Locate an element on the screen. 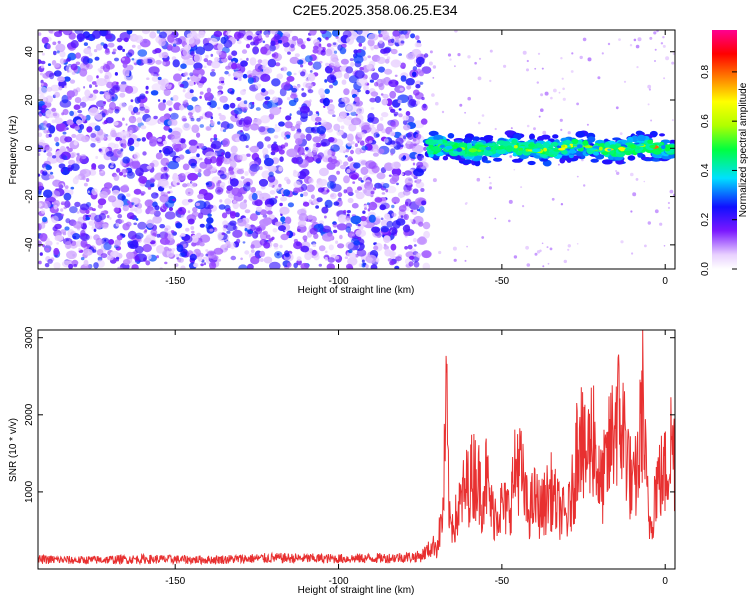 This screenshot has height=600, width=750. signal-band-peak is located at coordinates (593, 149).